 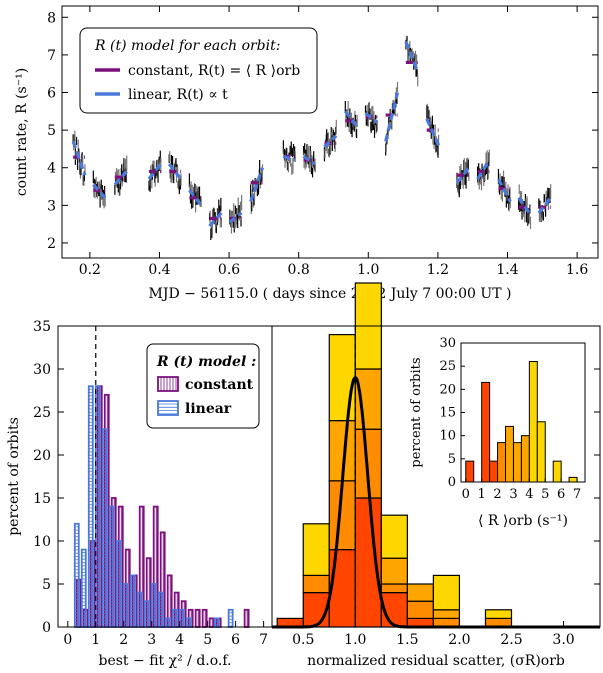 What do you see at coordinates (235, 640) in the screenshot?
I see `x-tick-label: 6` at bounding box center [235, 640].